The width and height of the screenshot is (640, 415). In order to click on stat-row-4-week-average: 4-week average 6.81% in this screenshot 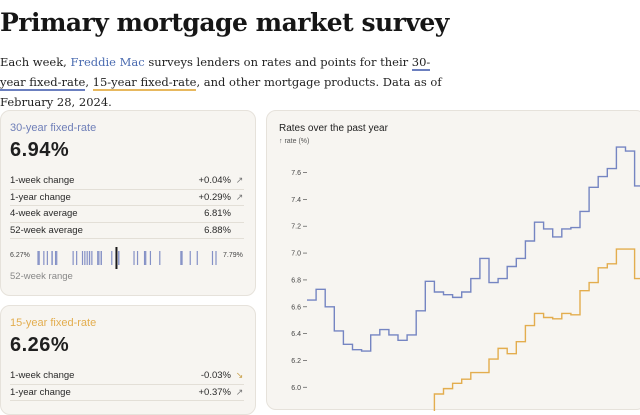, I will do `click(127, 214)`.